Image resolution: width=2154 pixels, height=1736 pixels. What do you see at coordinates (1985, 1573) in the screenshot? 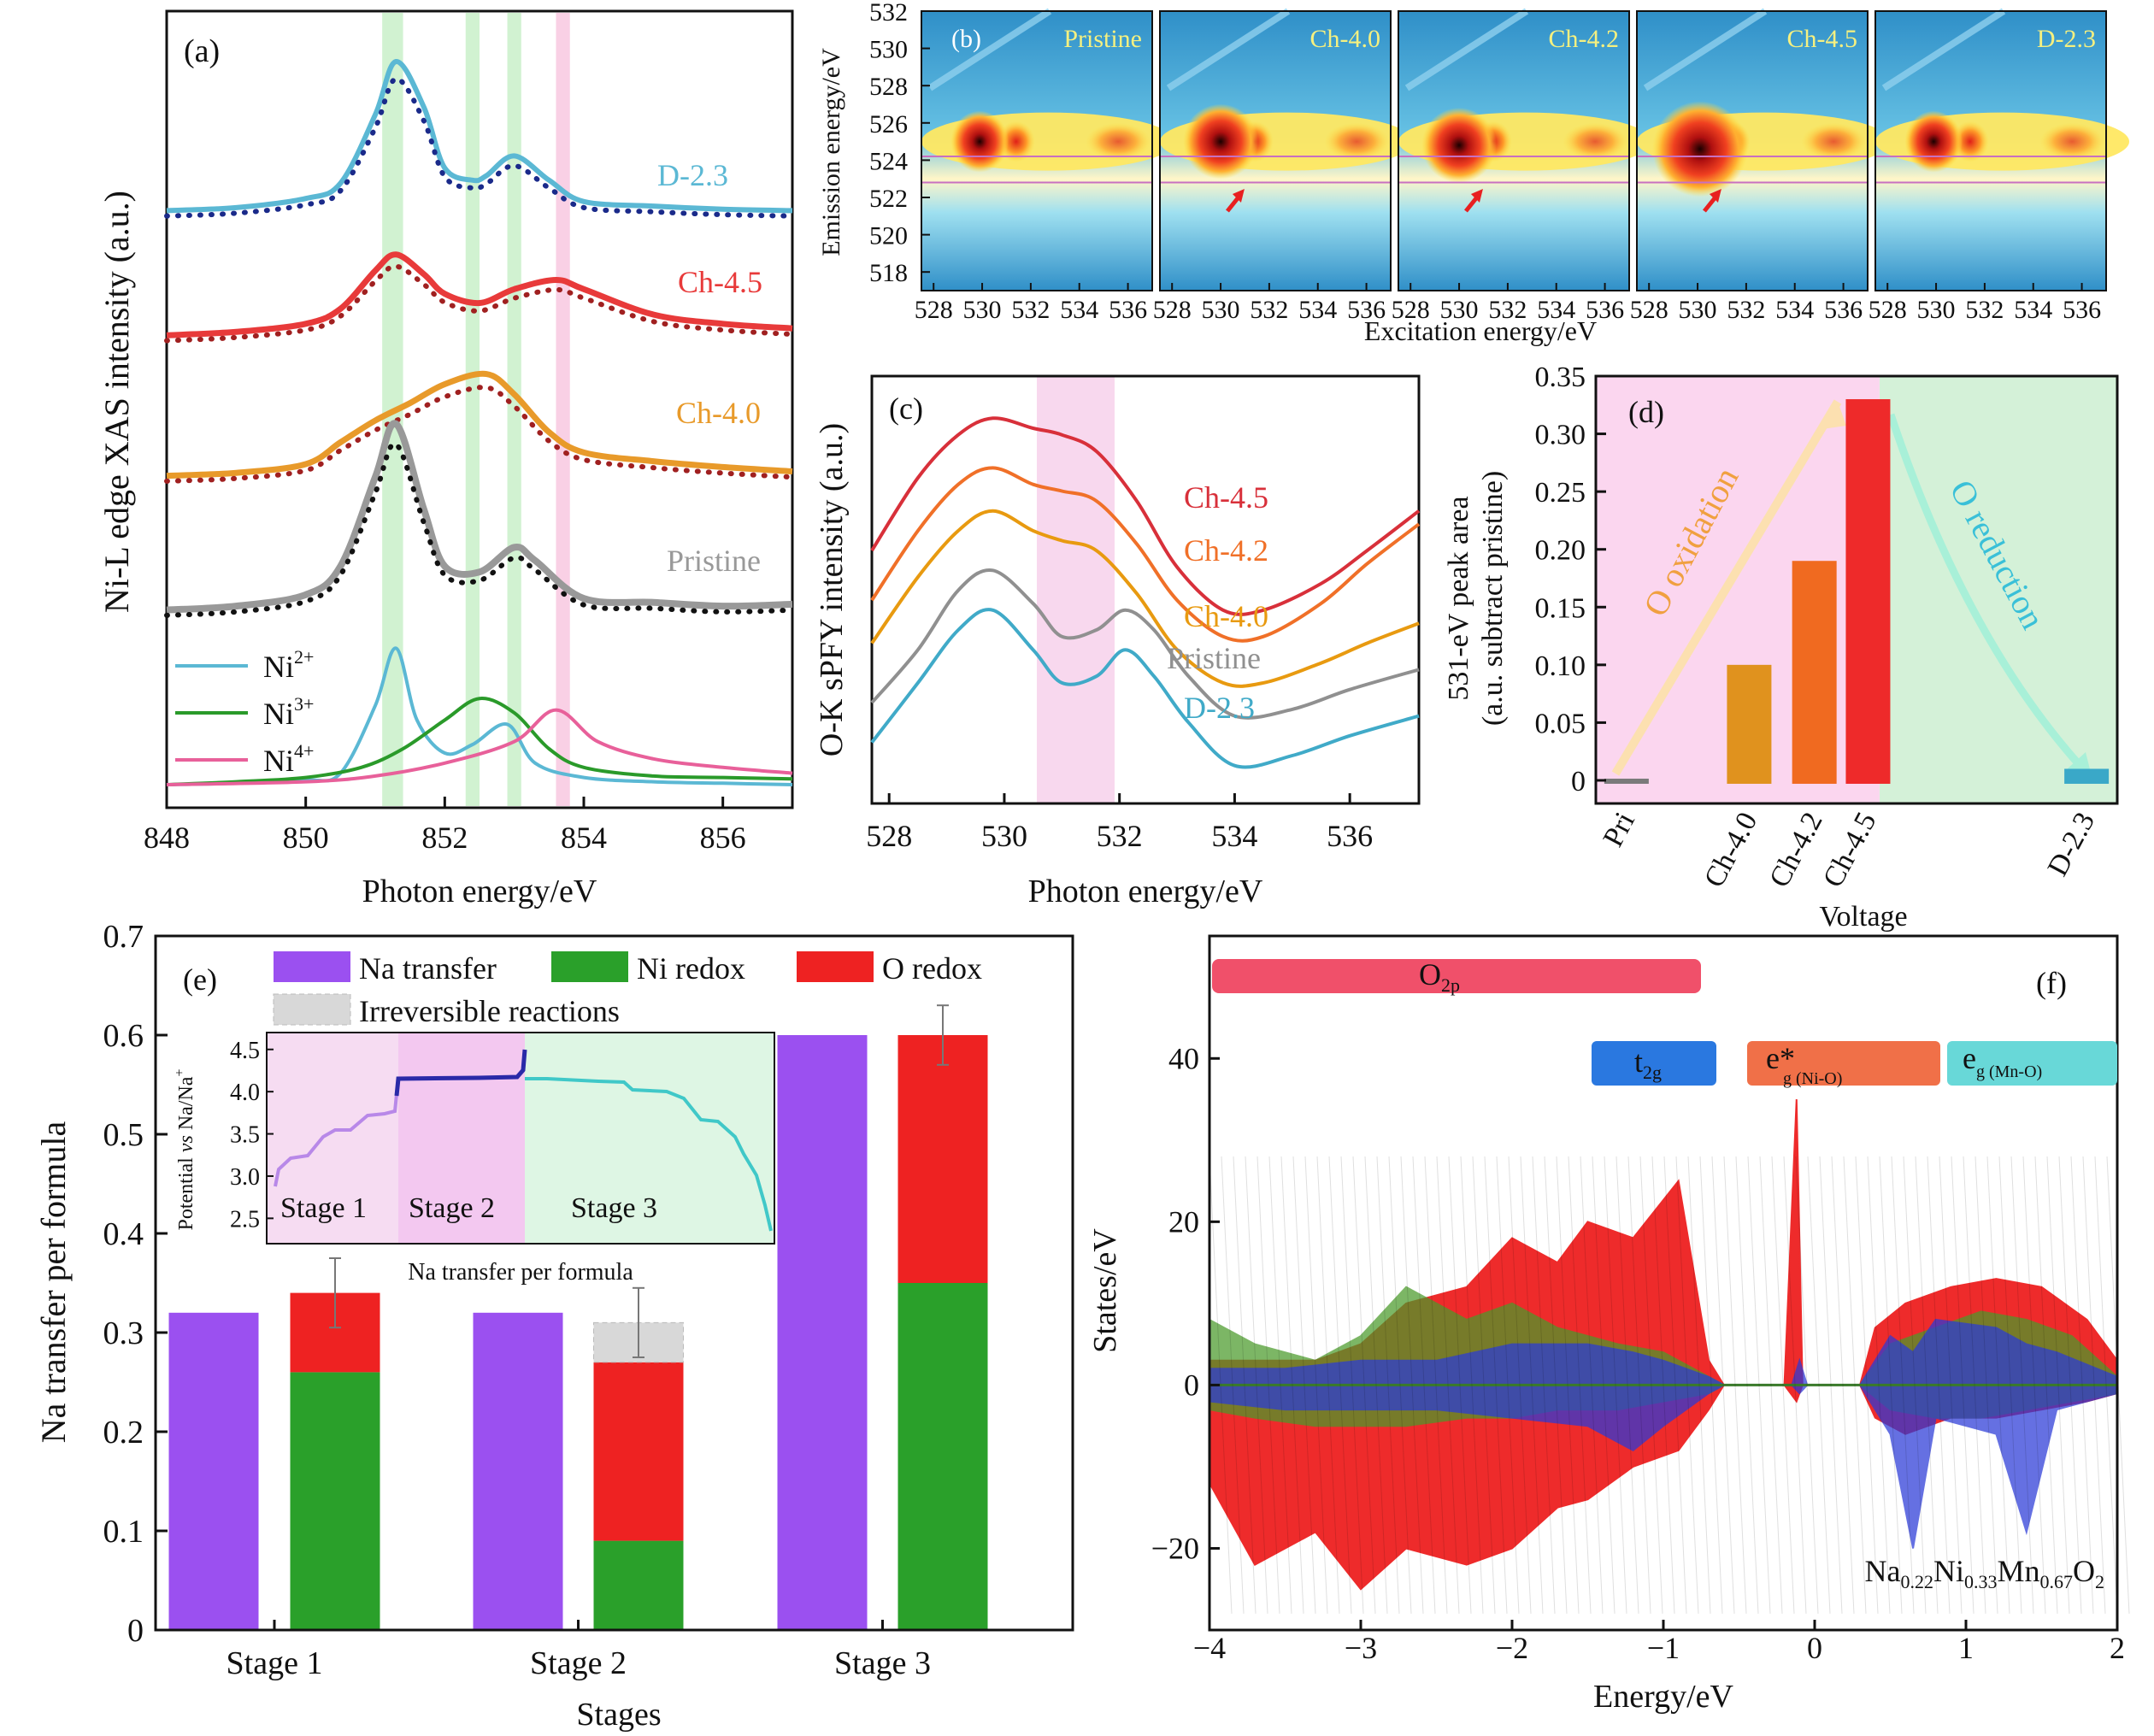
I see `panel-f-formula: Na0.22Ni0.33Mn0.67O2` at bounding box center [1985, 1573].